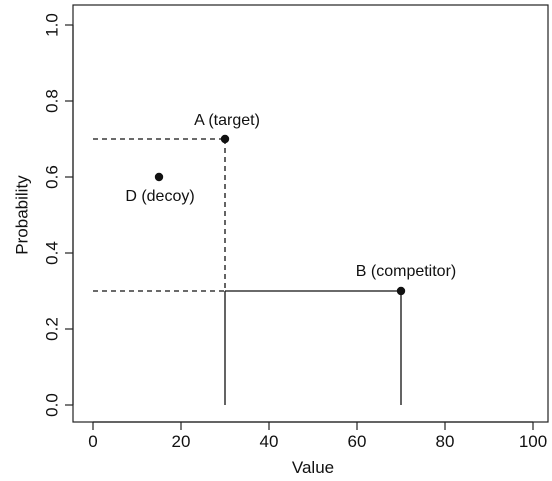 The width and height of the screenshot is (552, 481). What do you see at coordinates (52, 25) in the screenshot?
I see `y-tick-label: 1.0` at bounding box center [52, 25].